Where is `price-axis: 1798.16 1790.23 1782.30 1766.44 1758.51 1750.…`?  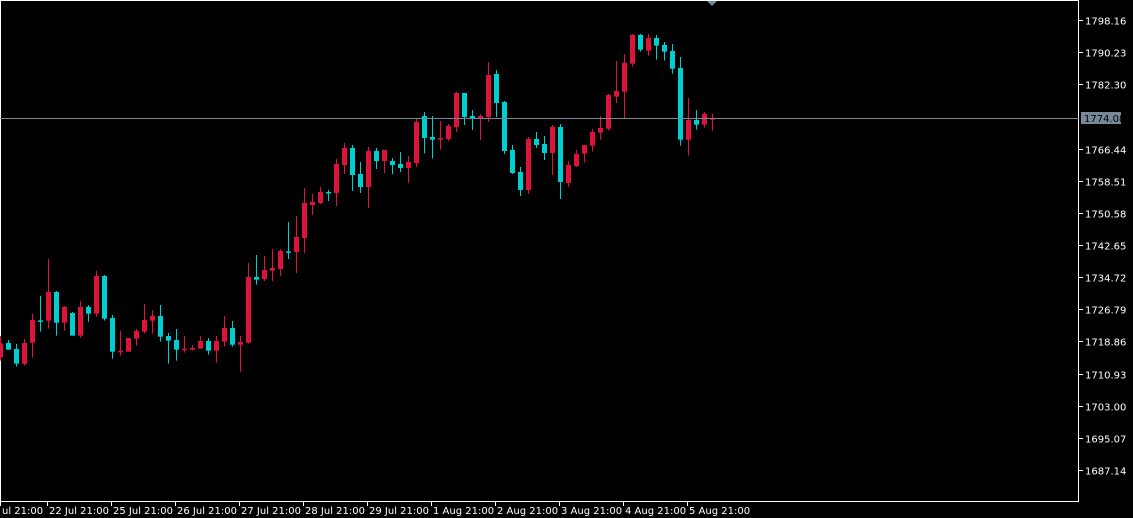 price-axis: 1798.16 1790.23 1782.30 1766.44 1758.51 1750.… is located at coordinates (1102, 247).